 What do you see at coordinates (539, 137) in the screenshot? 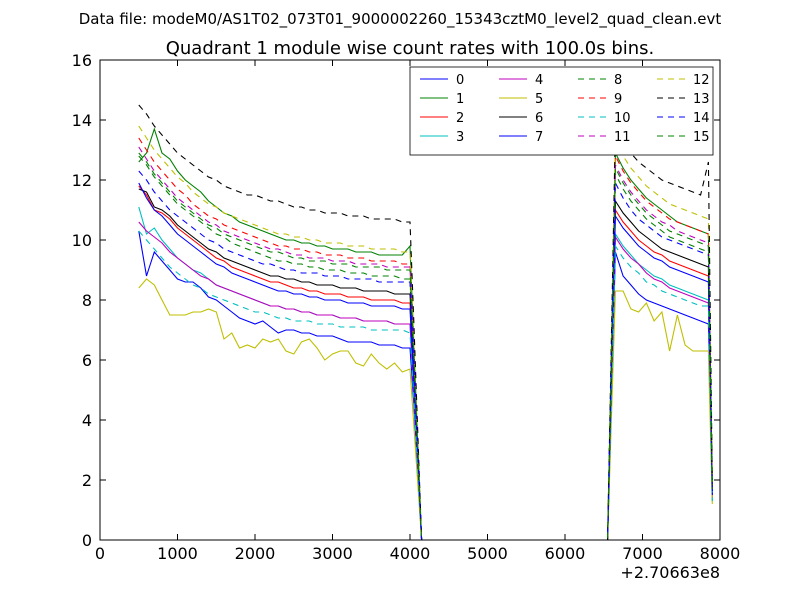
I see `legend-label-7: 7` at bounding box center [539, 137].